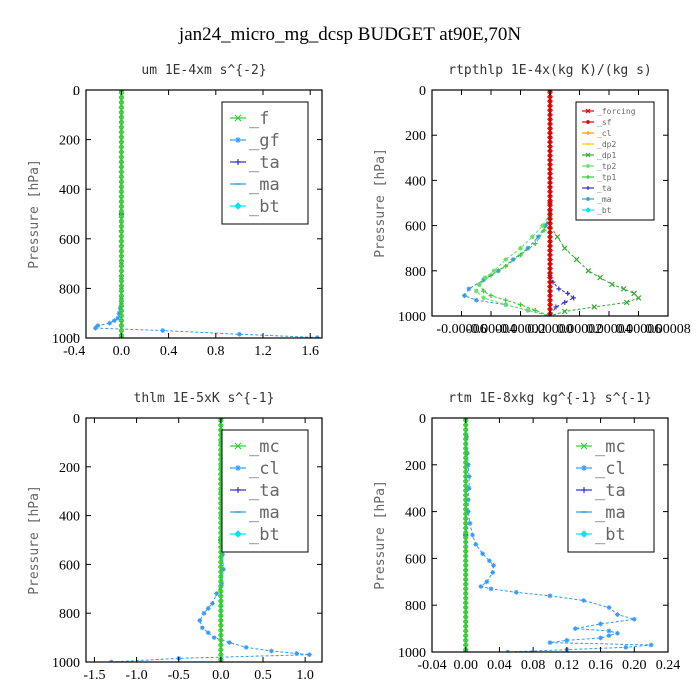 The width and height of the screenshot is (700, 700). I want to click on legend-label: _gf, so click(264, 141).